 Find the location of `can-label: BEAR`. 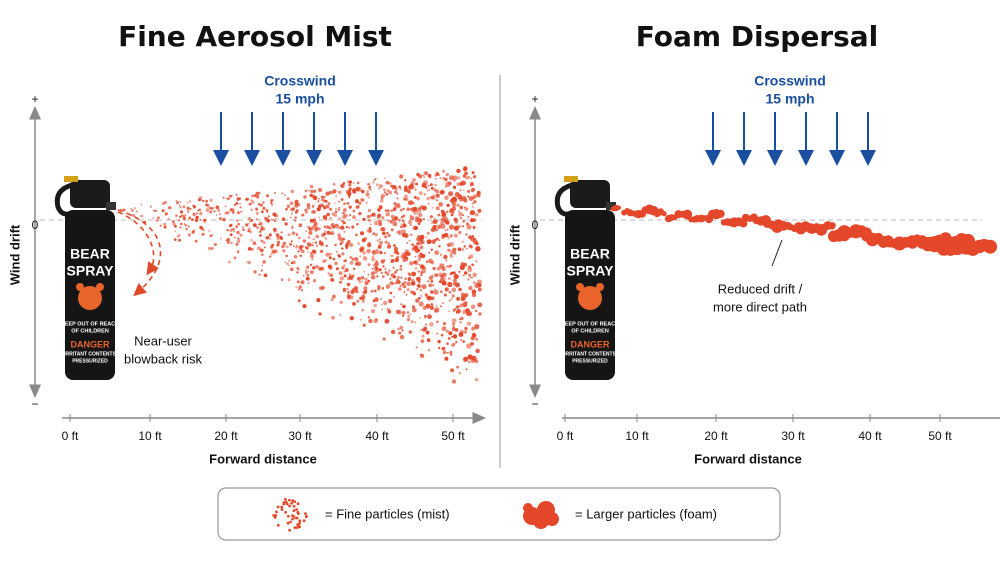

can-label: BEAR is located at coordinates (590, 254).